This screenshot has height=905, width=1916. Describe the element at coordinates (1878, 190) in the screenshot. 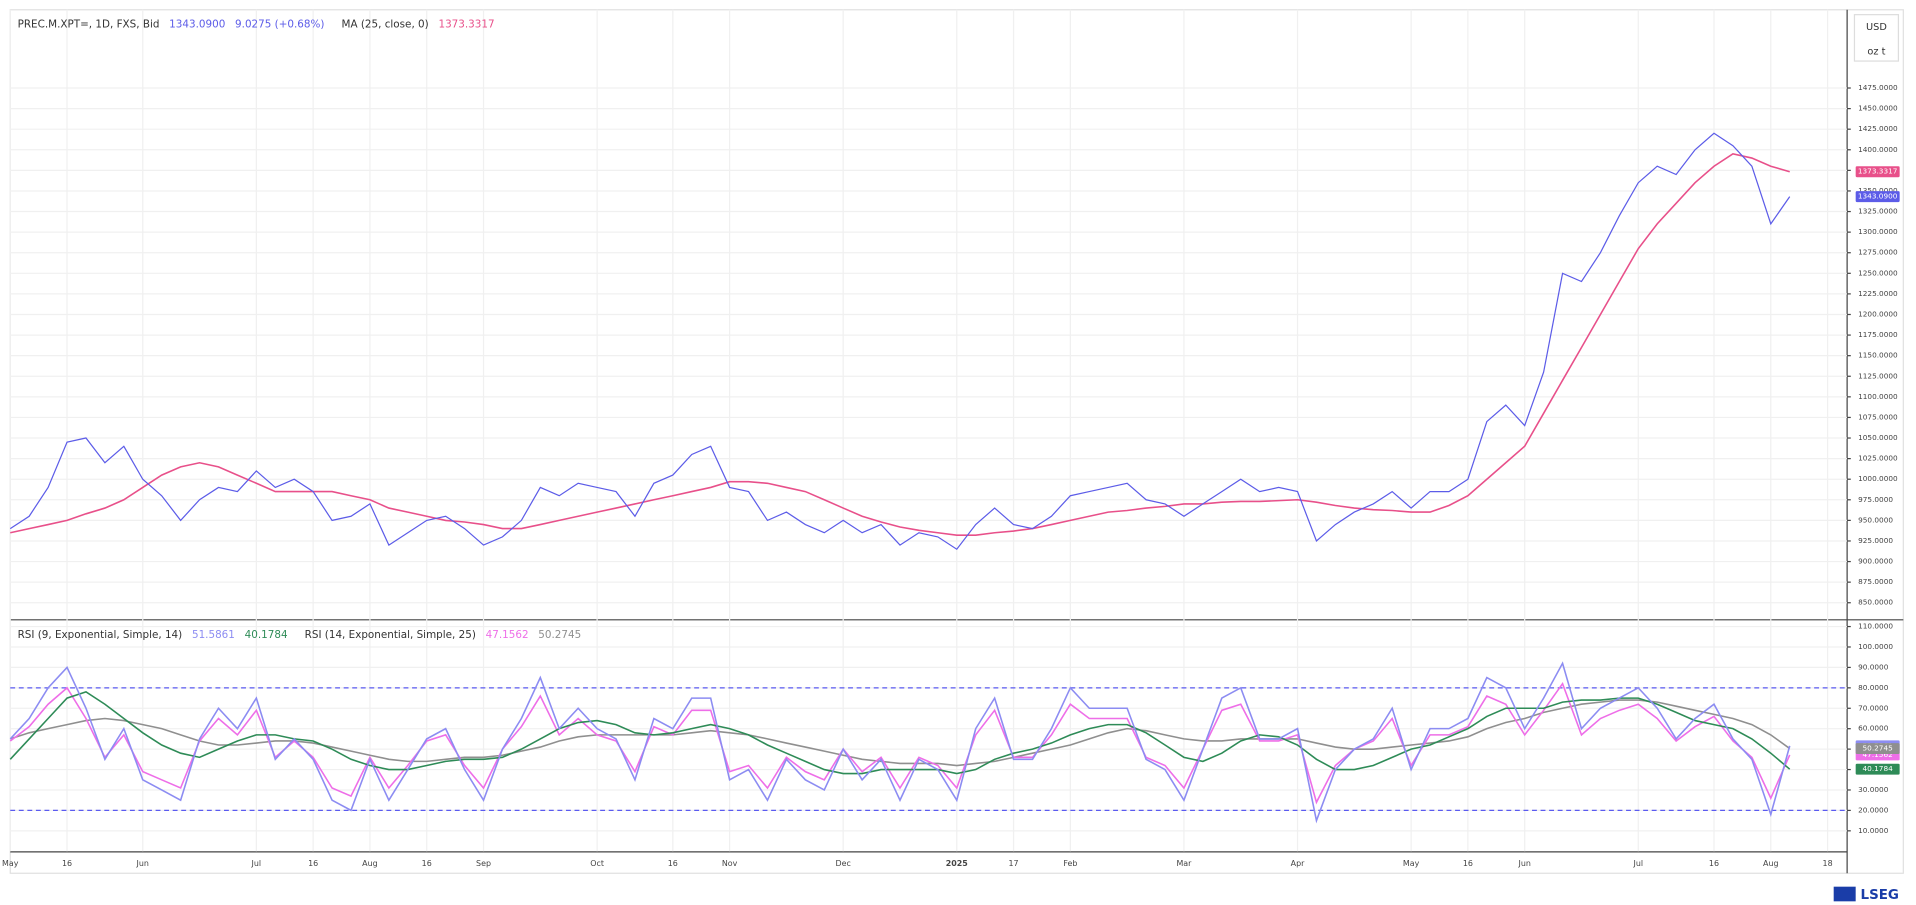

I see `y-tick-label: 1350.0000` at that location.